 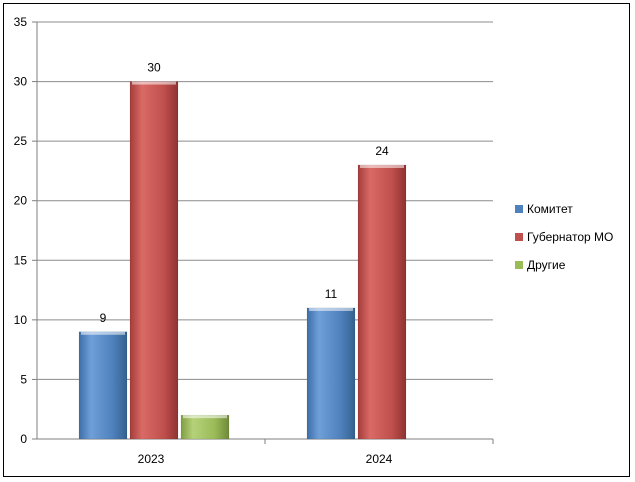 What do you see at coordinates (21, 201) in the screenshot?
I see `y-tick-label: 20` at bounding box center [21, 201].